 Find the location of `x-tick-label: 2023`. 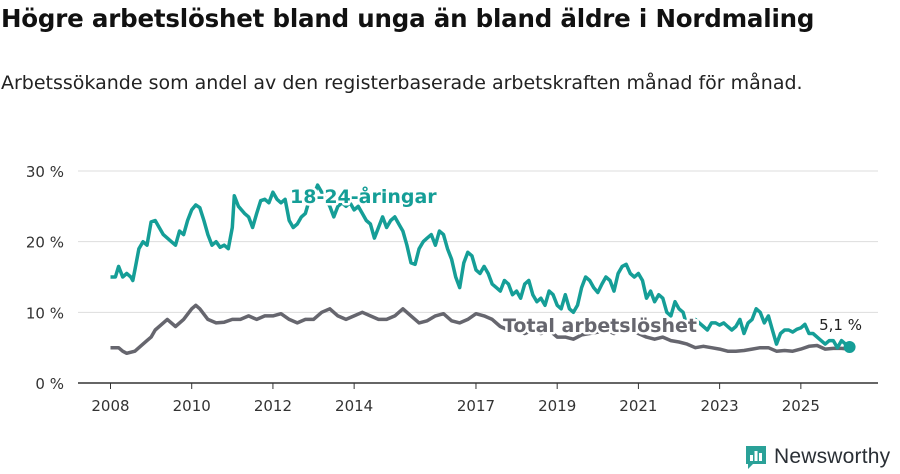

x-tick-label: 2023 is located at coordinates (720, 406).